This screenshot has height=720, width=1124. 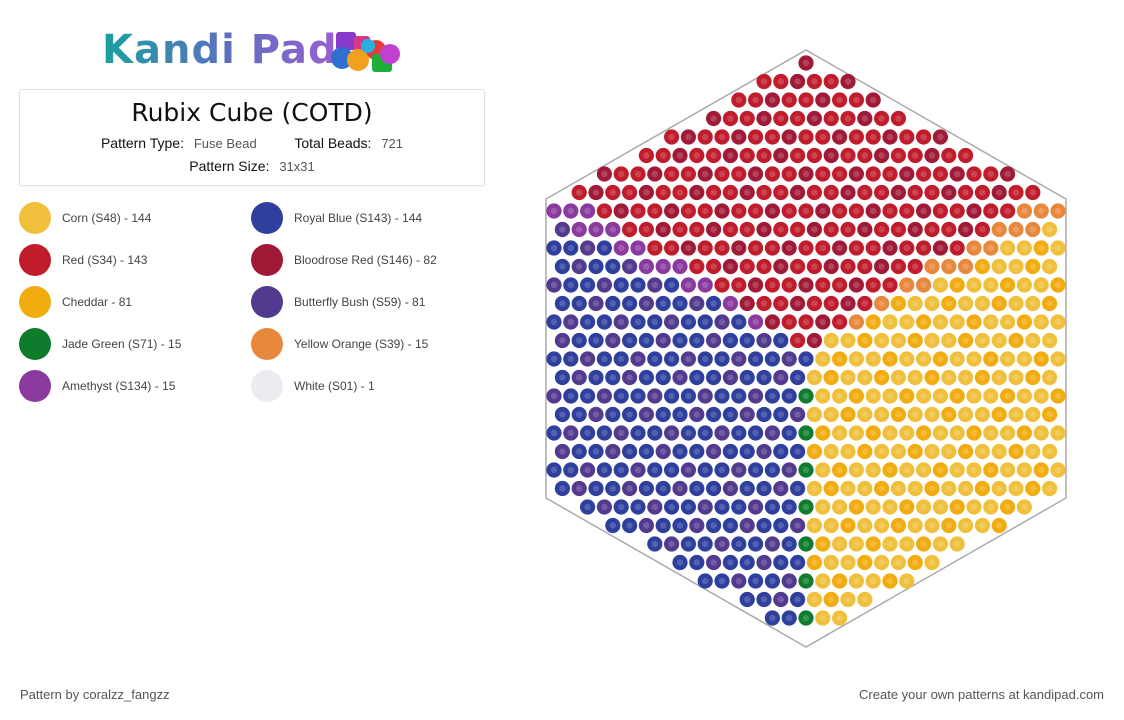 I want to click on kandi-pad-logo: Kandi Pad, so click(x=252, y=50).